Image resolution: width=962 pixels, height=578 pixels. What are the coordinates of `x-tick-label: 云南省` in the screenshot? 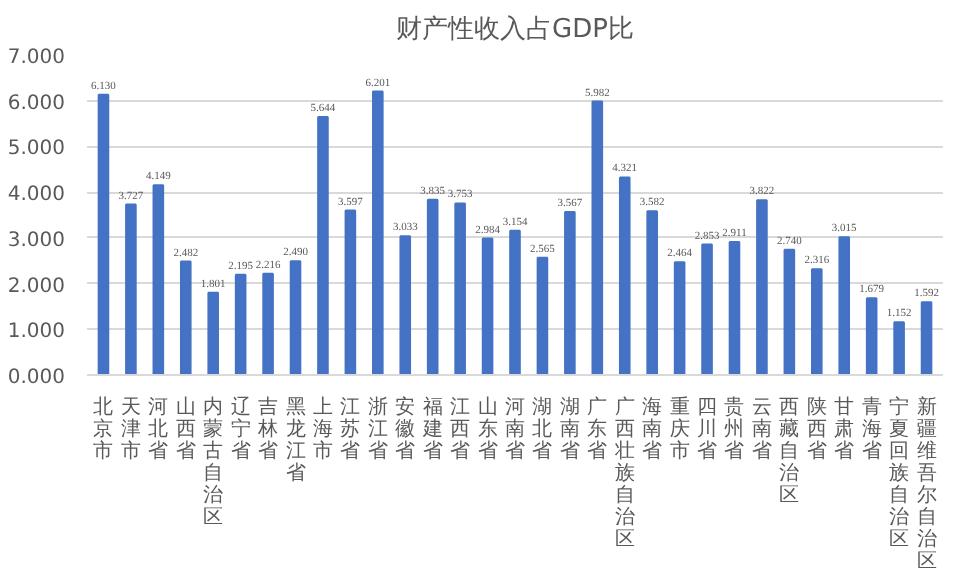 It's located at (761, 430).